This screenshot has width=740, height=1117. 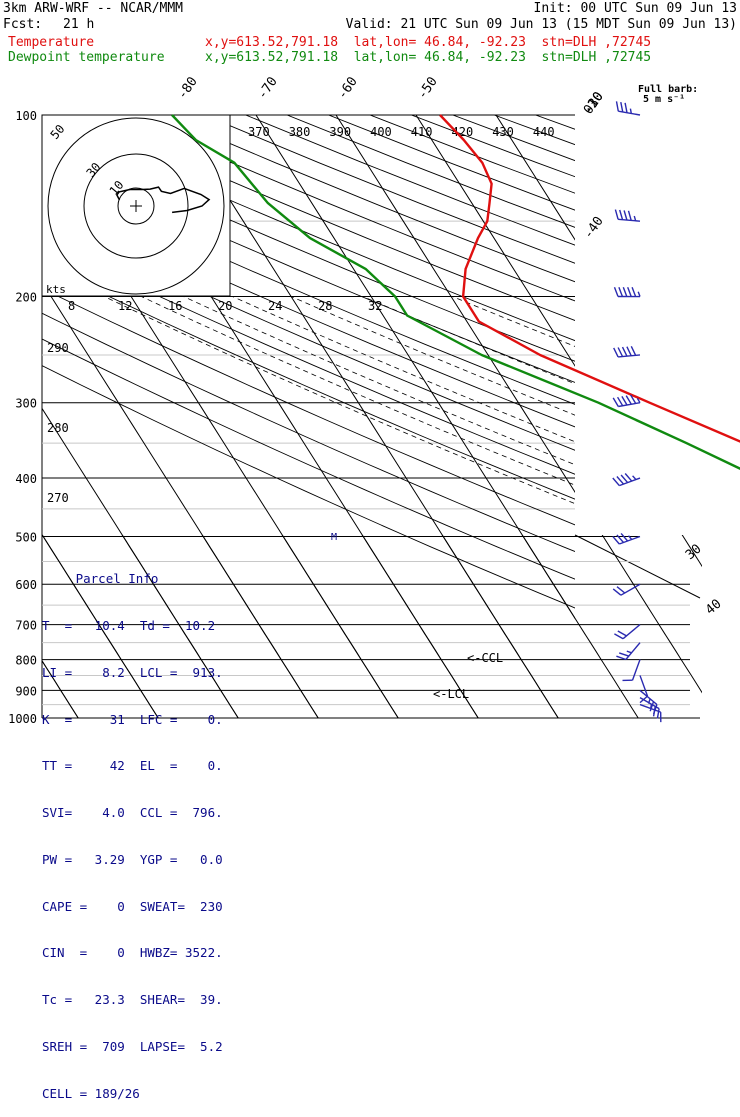 What do you see at coordinates (142, 766) in the screenshot?
I see `parcel-info-row: TT = 42 EL = 0.` at bounding box center [142, 766].